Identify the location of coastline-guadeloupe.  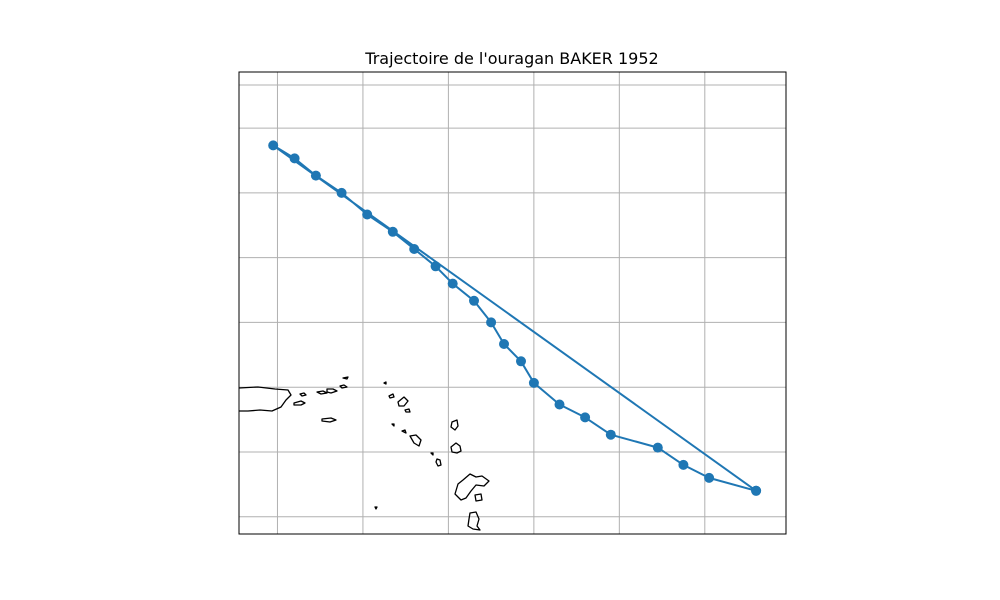
(456, 448).